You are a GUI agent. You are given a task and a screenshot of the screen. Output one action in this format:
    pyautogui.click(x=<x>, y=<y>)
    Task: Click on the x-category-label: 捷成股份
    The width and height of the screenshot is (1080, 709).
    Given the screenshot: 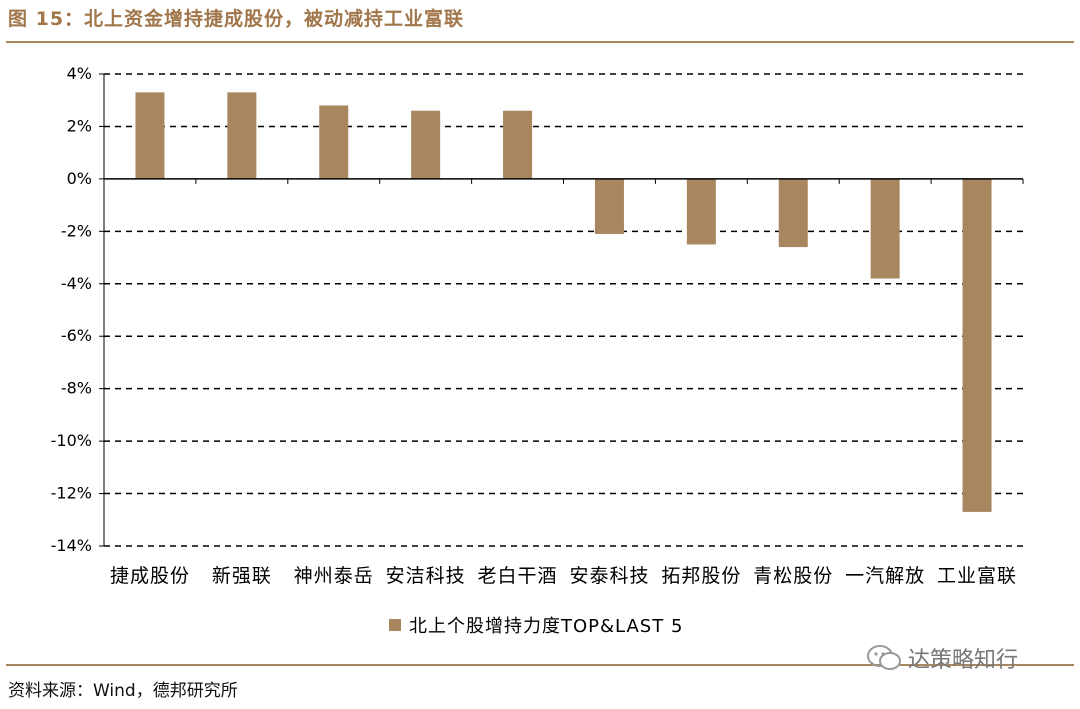 What is the action you would take?
    pyautogui.click(x=150, y=576)
    